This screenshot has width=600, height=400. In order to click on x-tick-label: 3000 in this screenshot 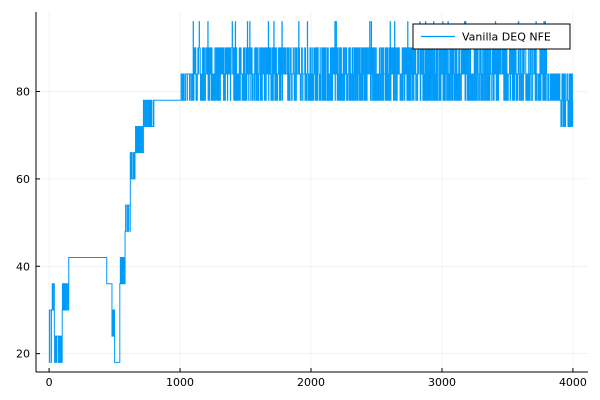, I will do `click(442, 382)`.